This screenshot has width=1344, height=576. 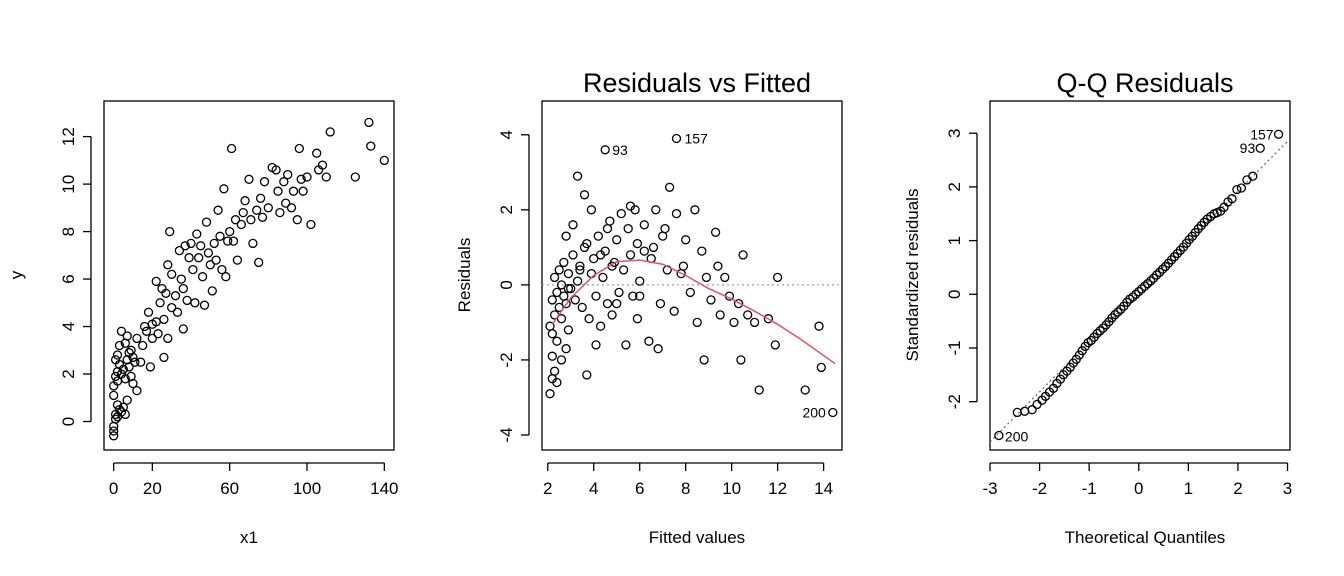 I want to click on y-axis-label: Residuals, so click(x=464, y=275).